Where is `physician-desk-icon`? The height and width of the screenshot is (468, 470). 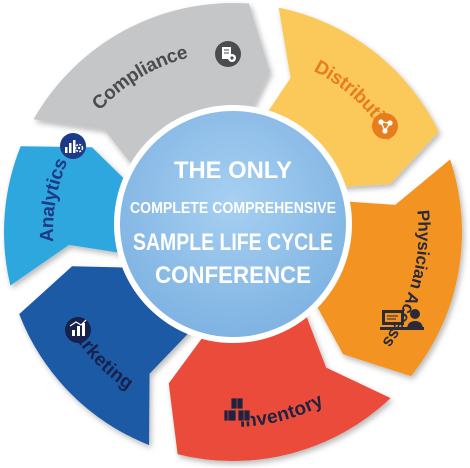
physician-desk-icon is located at coordinates (402, 319).